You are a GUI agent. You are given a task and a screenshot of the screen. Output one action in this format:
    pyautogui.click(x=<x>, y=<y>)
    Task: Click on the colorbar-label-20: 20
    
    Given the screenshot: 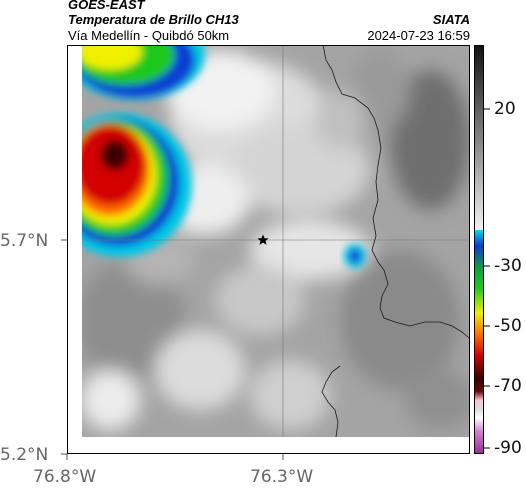 What is the action you would take?
    pyautogui.click(x=505, y=109)
    